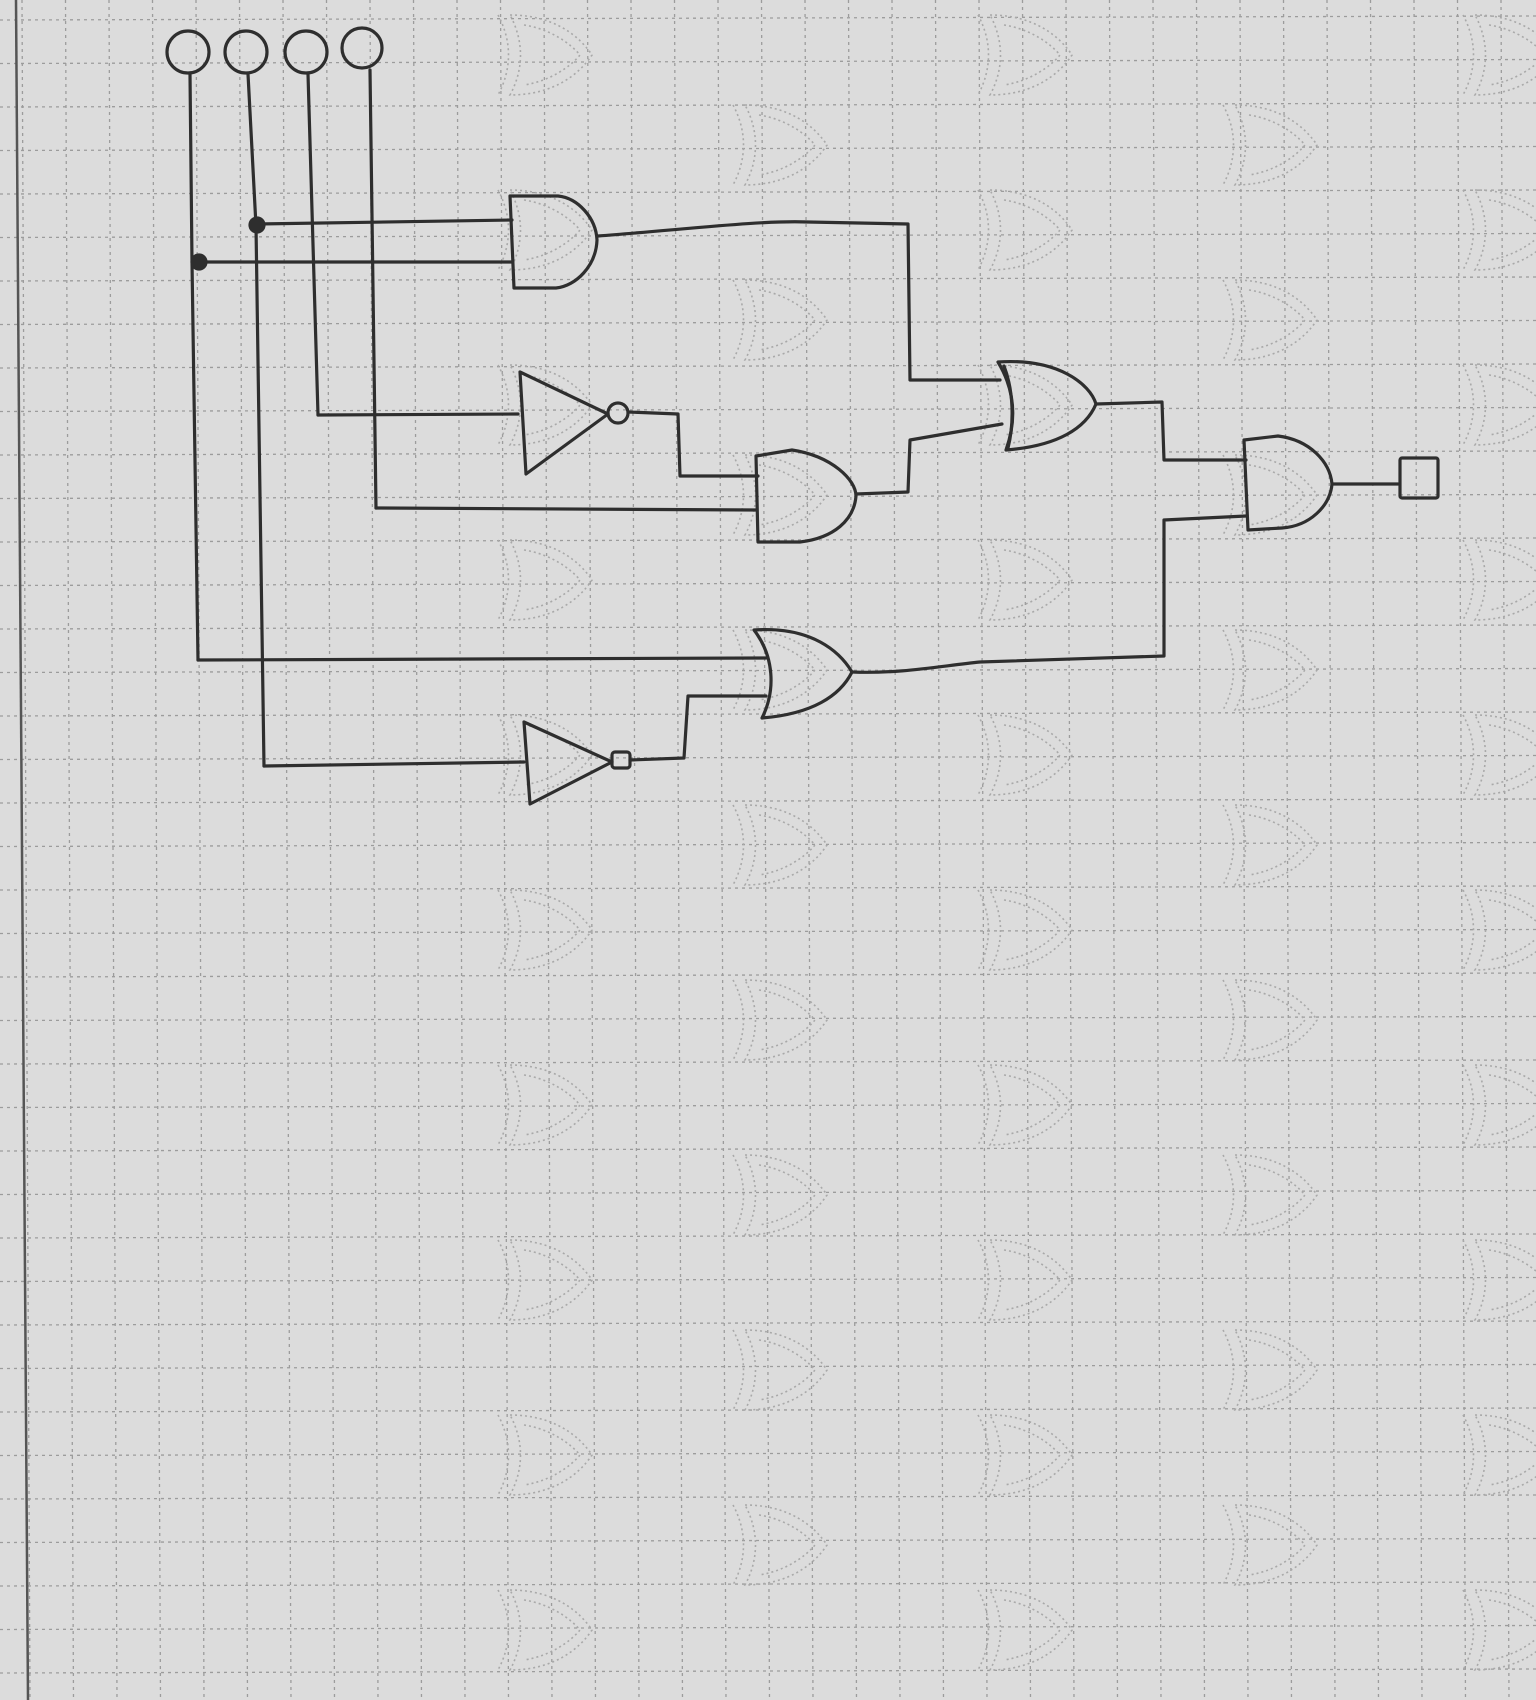  What do you see at coordinates (929, 459) in the screenshot?
I see `wire-and2-to-or1` at bounding box center [929, 459].